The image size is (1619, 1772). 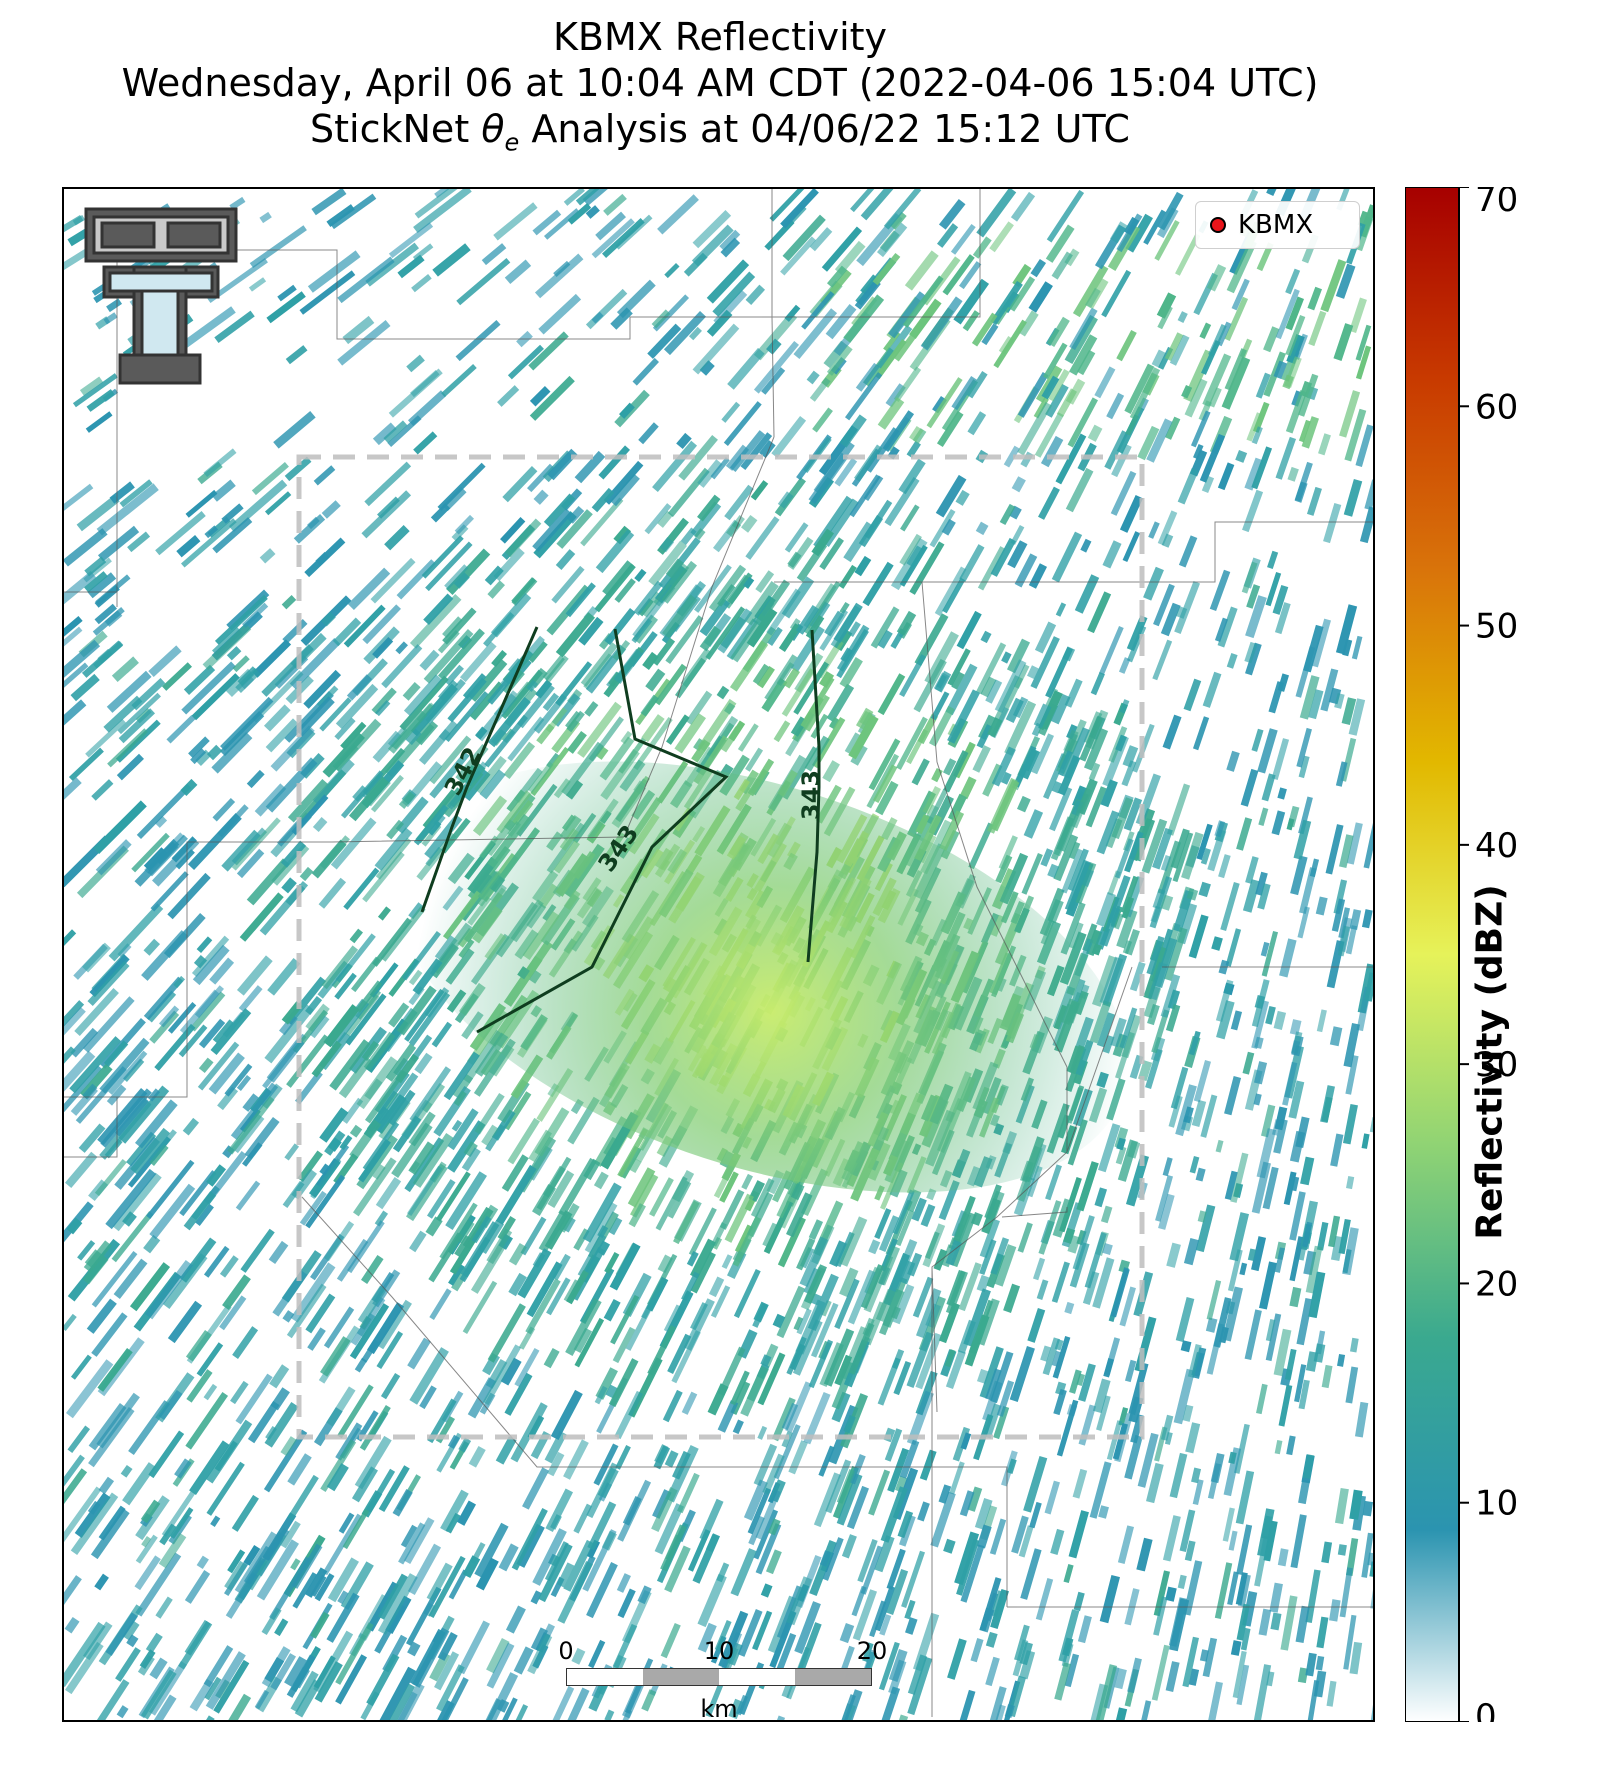 I want to click on colorbar-tick-label: 60, so click(x=1496, y=407).